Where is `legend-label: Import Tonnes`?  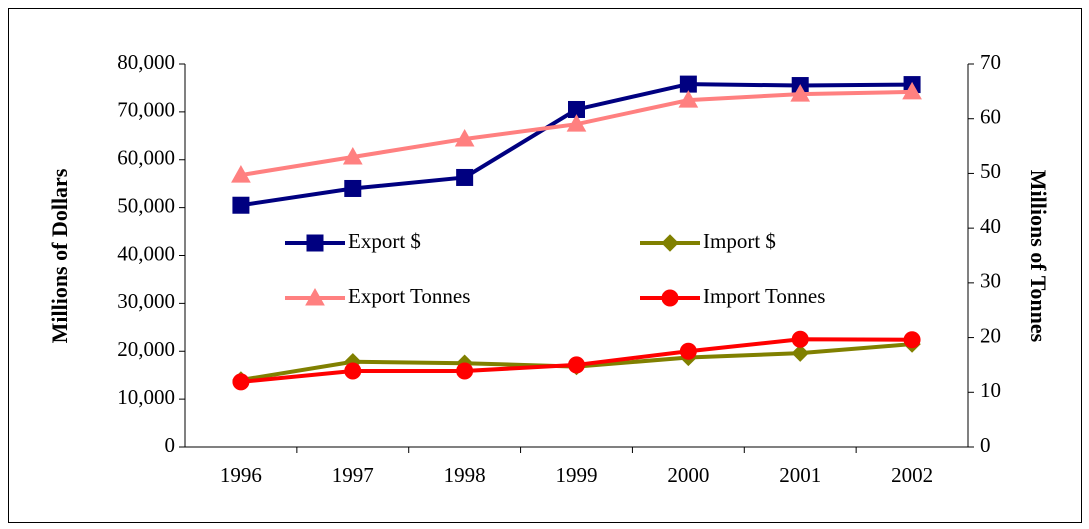 legend-label: Import Tonnes is located at coordinates (764, 296).